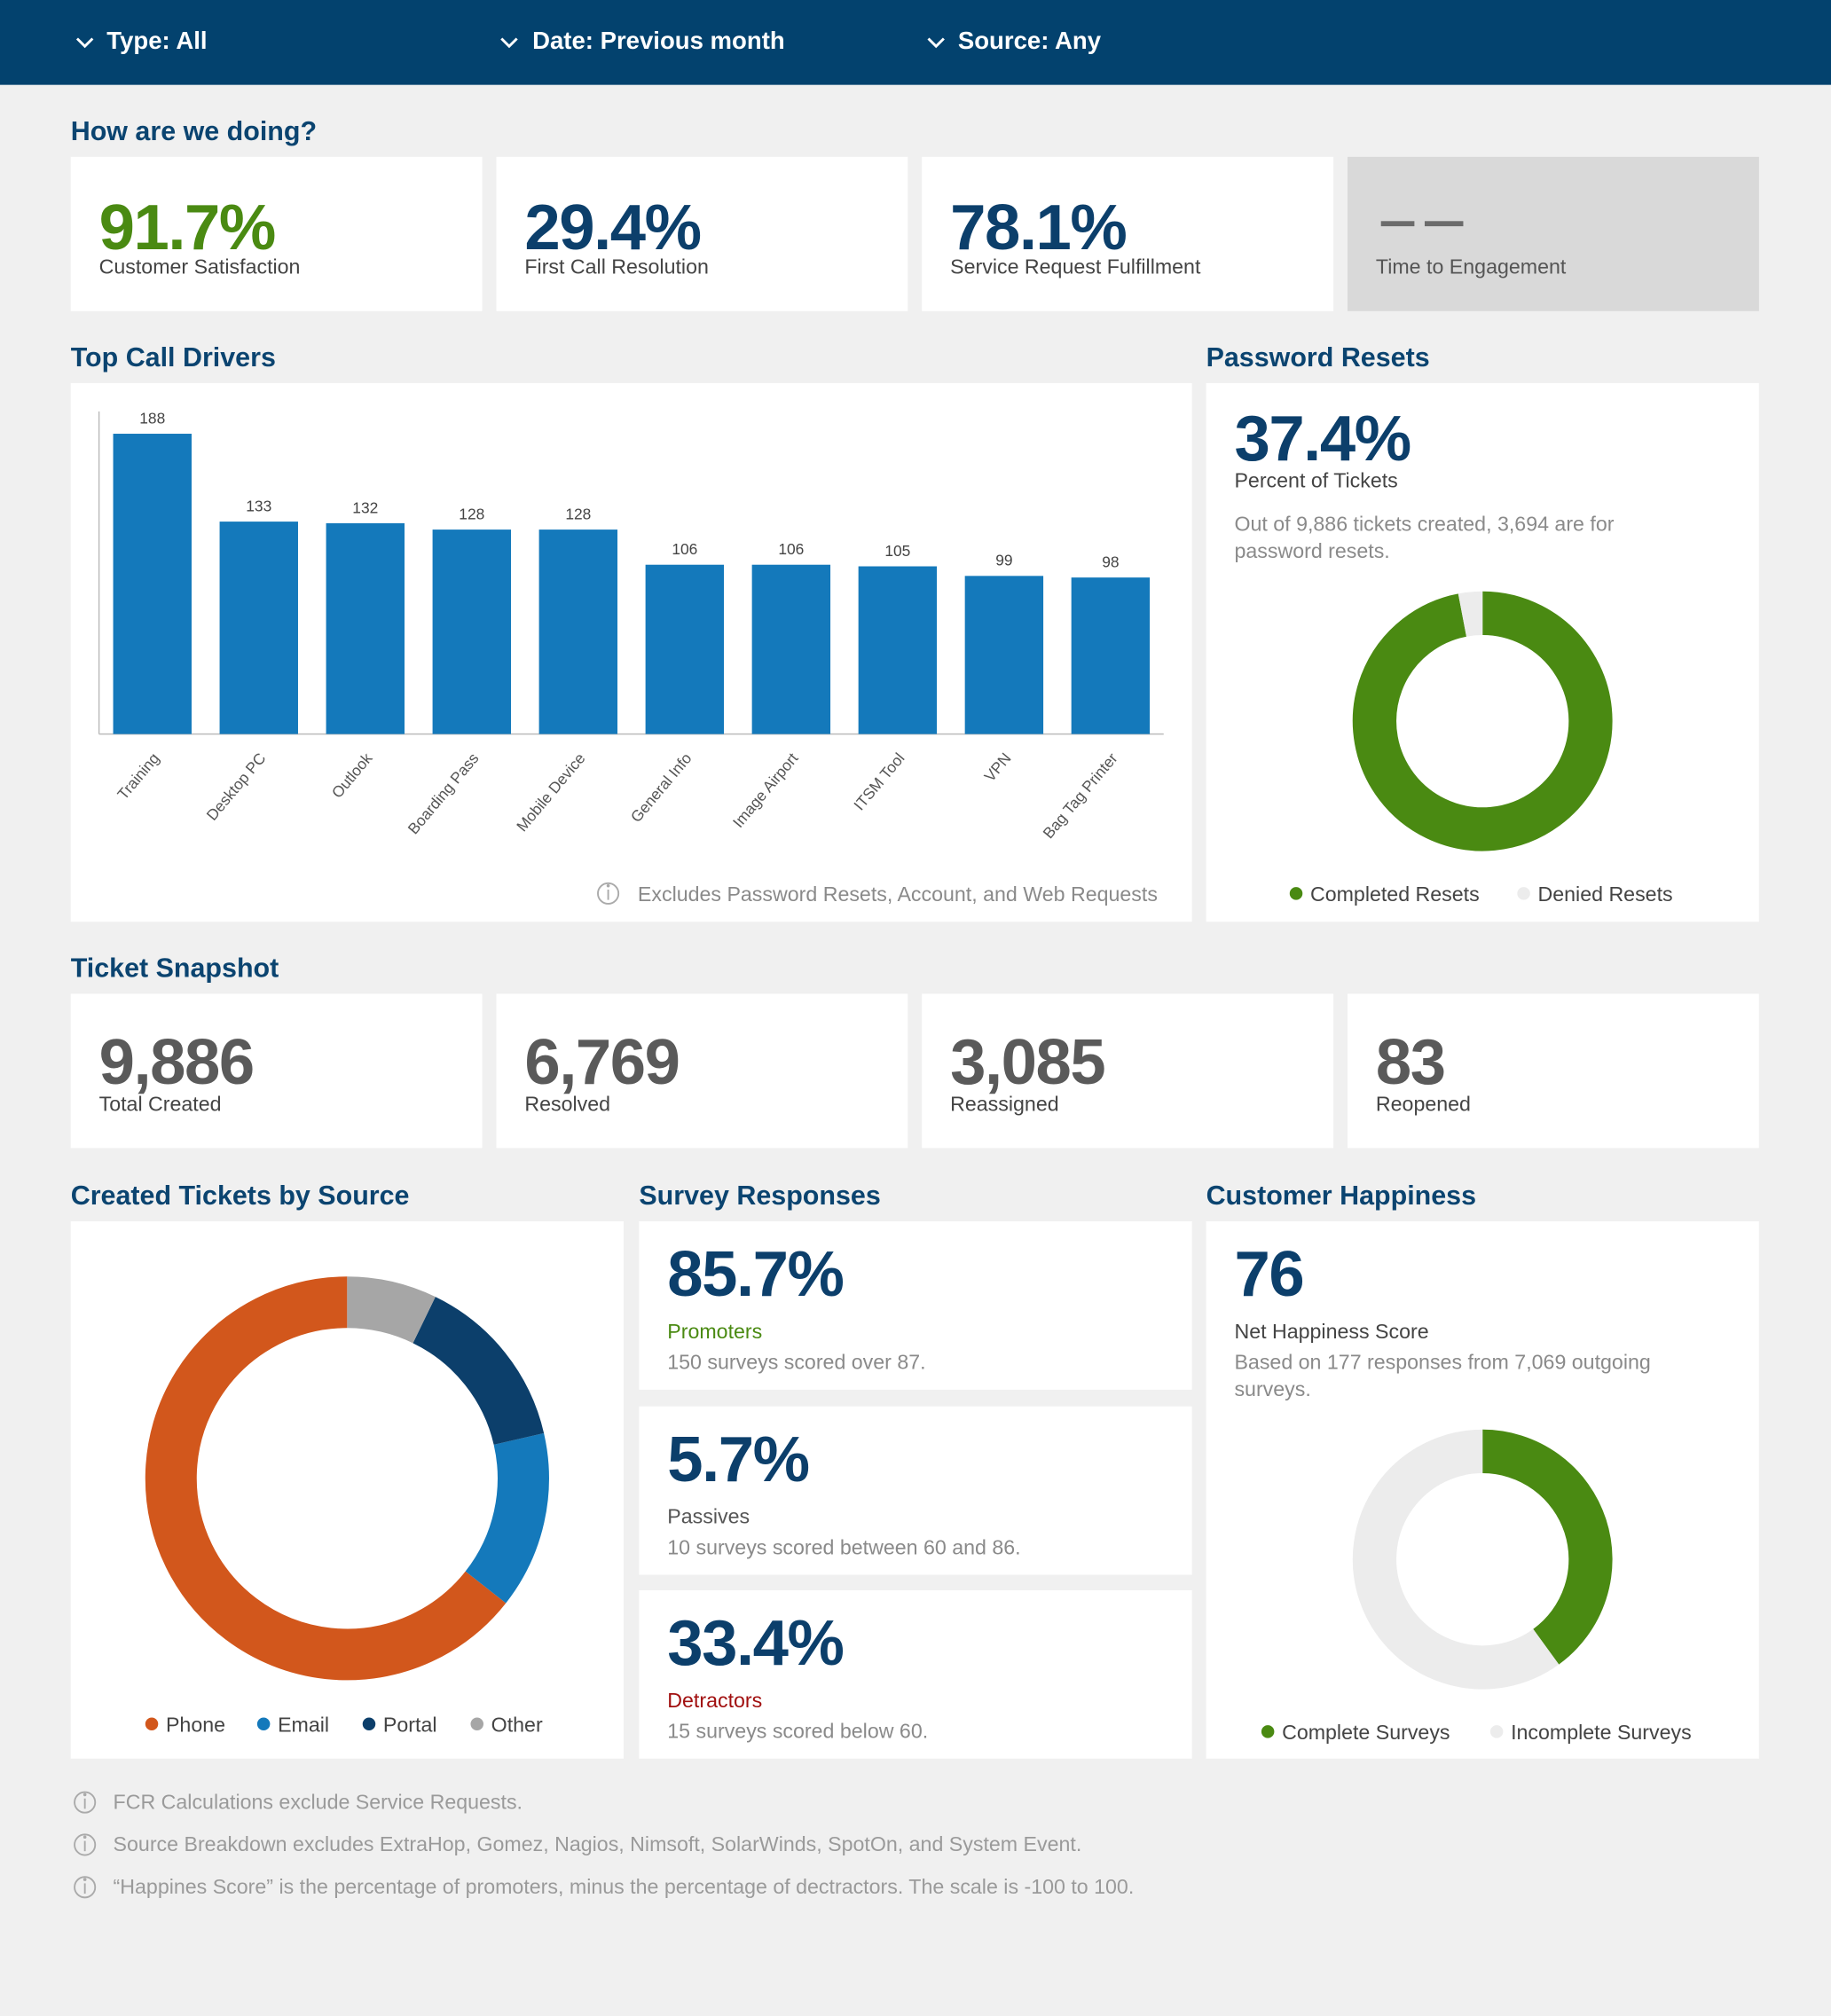  I want to click on kpi-value: 91.7%, so click(188, 228).